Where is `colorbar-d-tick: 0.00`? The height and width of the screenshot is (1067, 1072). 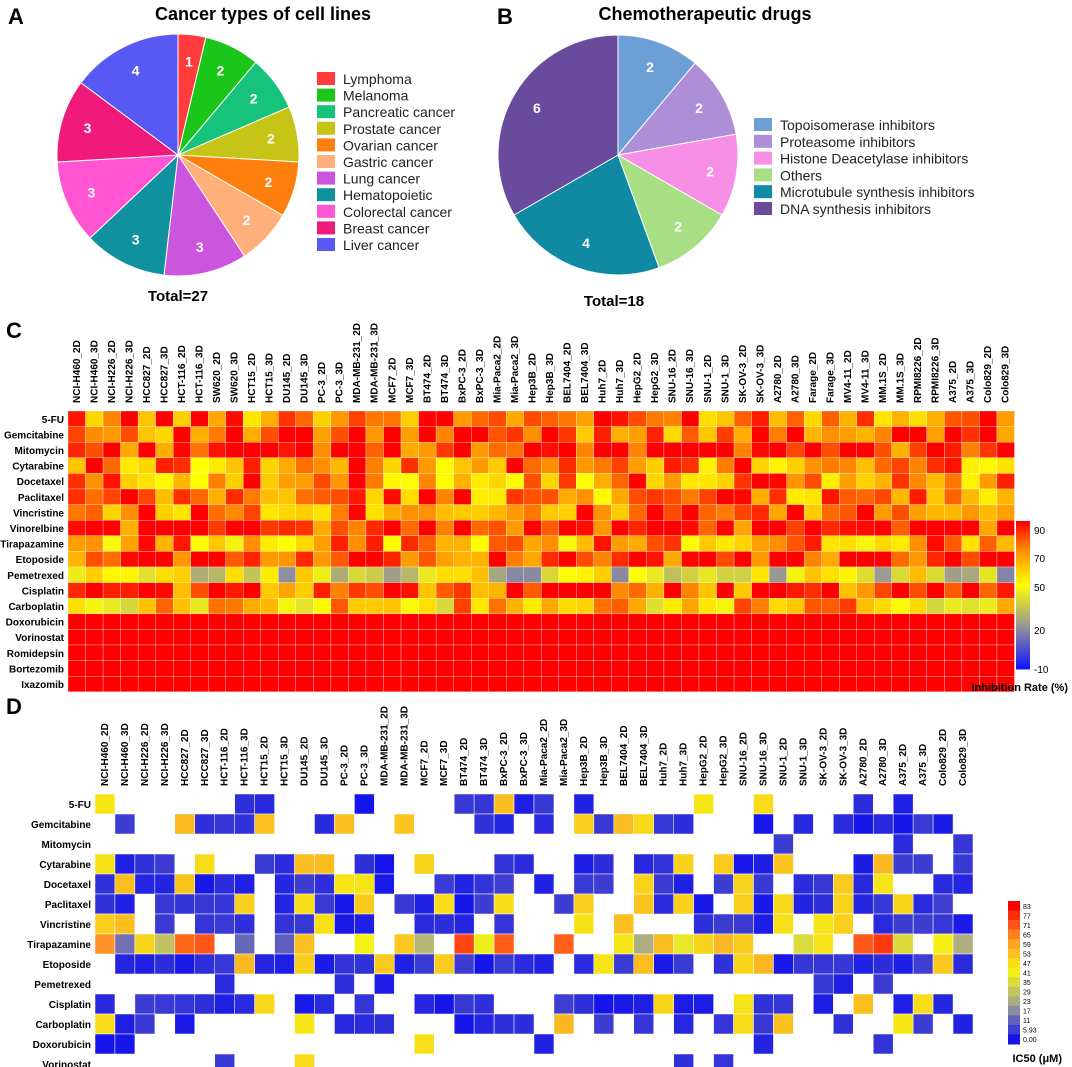 colorbar-d-tick: 0.00 is located at coordinates (1030, 1040).